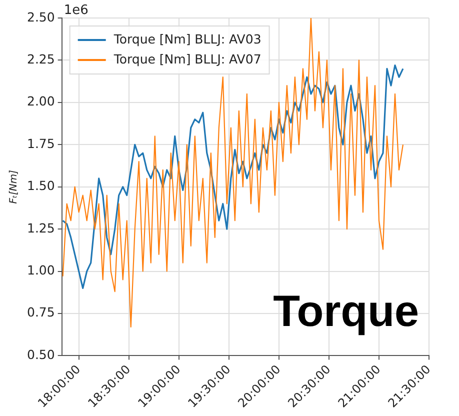  I want to click on y-tick-label: 0.75, so click(40, 312).